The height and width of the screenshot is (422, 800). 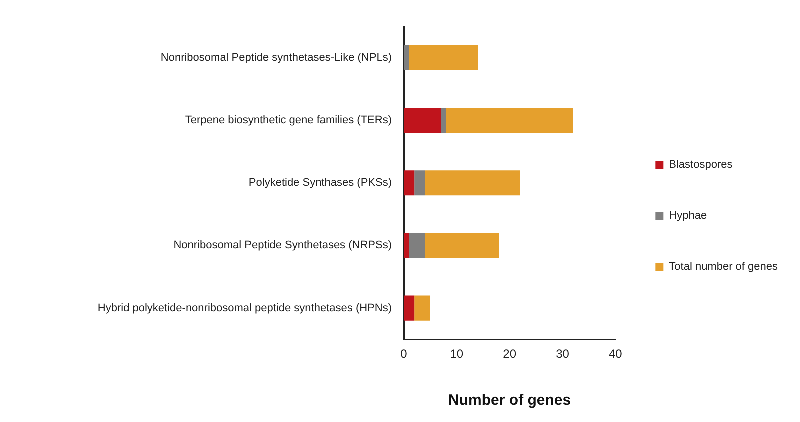 What do you see at coordinates (563, 354) in the screenshot?
I see `x-tick-label: 30` at bounding box center [563, 354].